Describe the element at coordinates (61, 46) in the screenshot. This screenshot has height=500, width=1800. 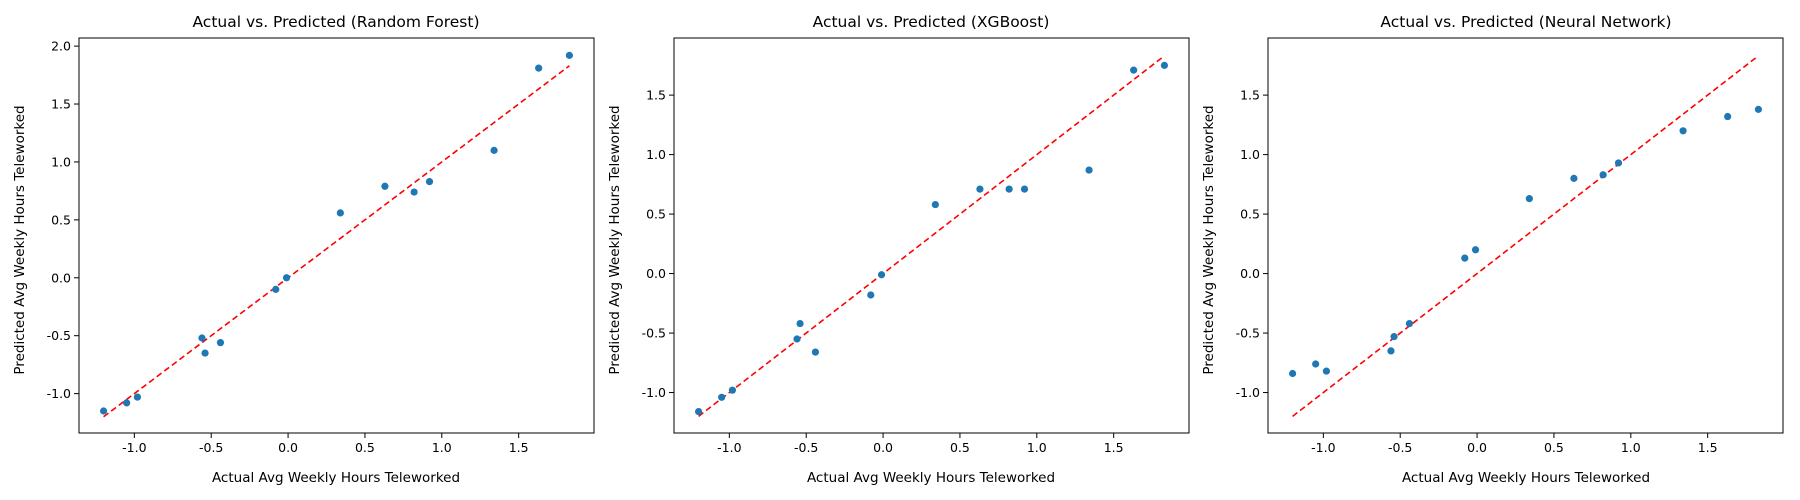
I see `y-tick-label: 2.0` at that location.